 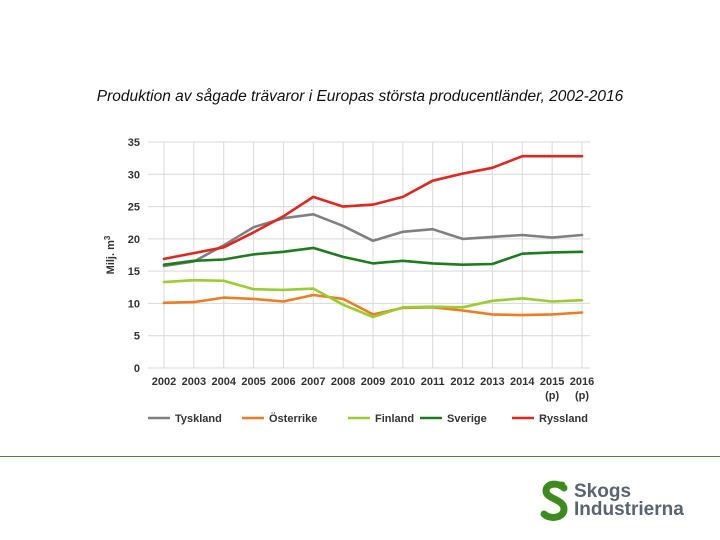 I want to click on x-tick-label-2011: 2011, so click(x=433, y=382).